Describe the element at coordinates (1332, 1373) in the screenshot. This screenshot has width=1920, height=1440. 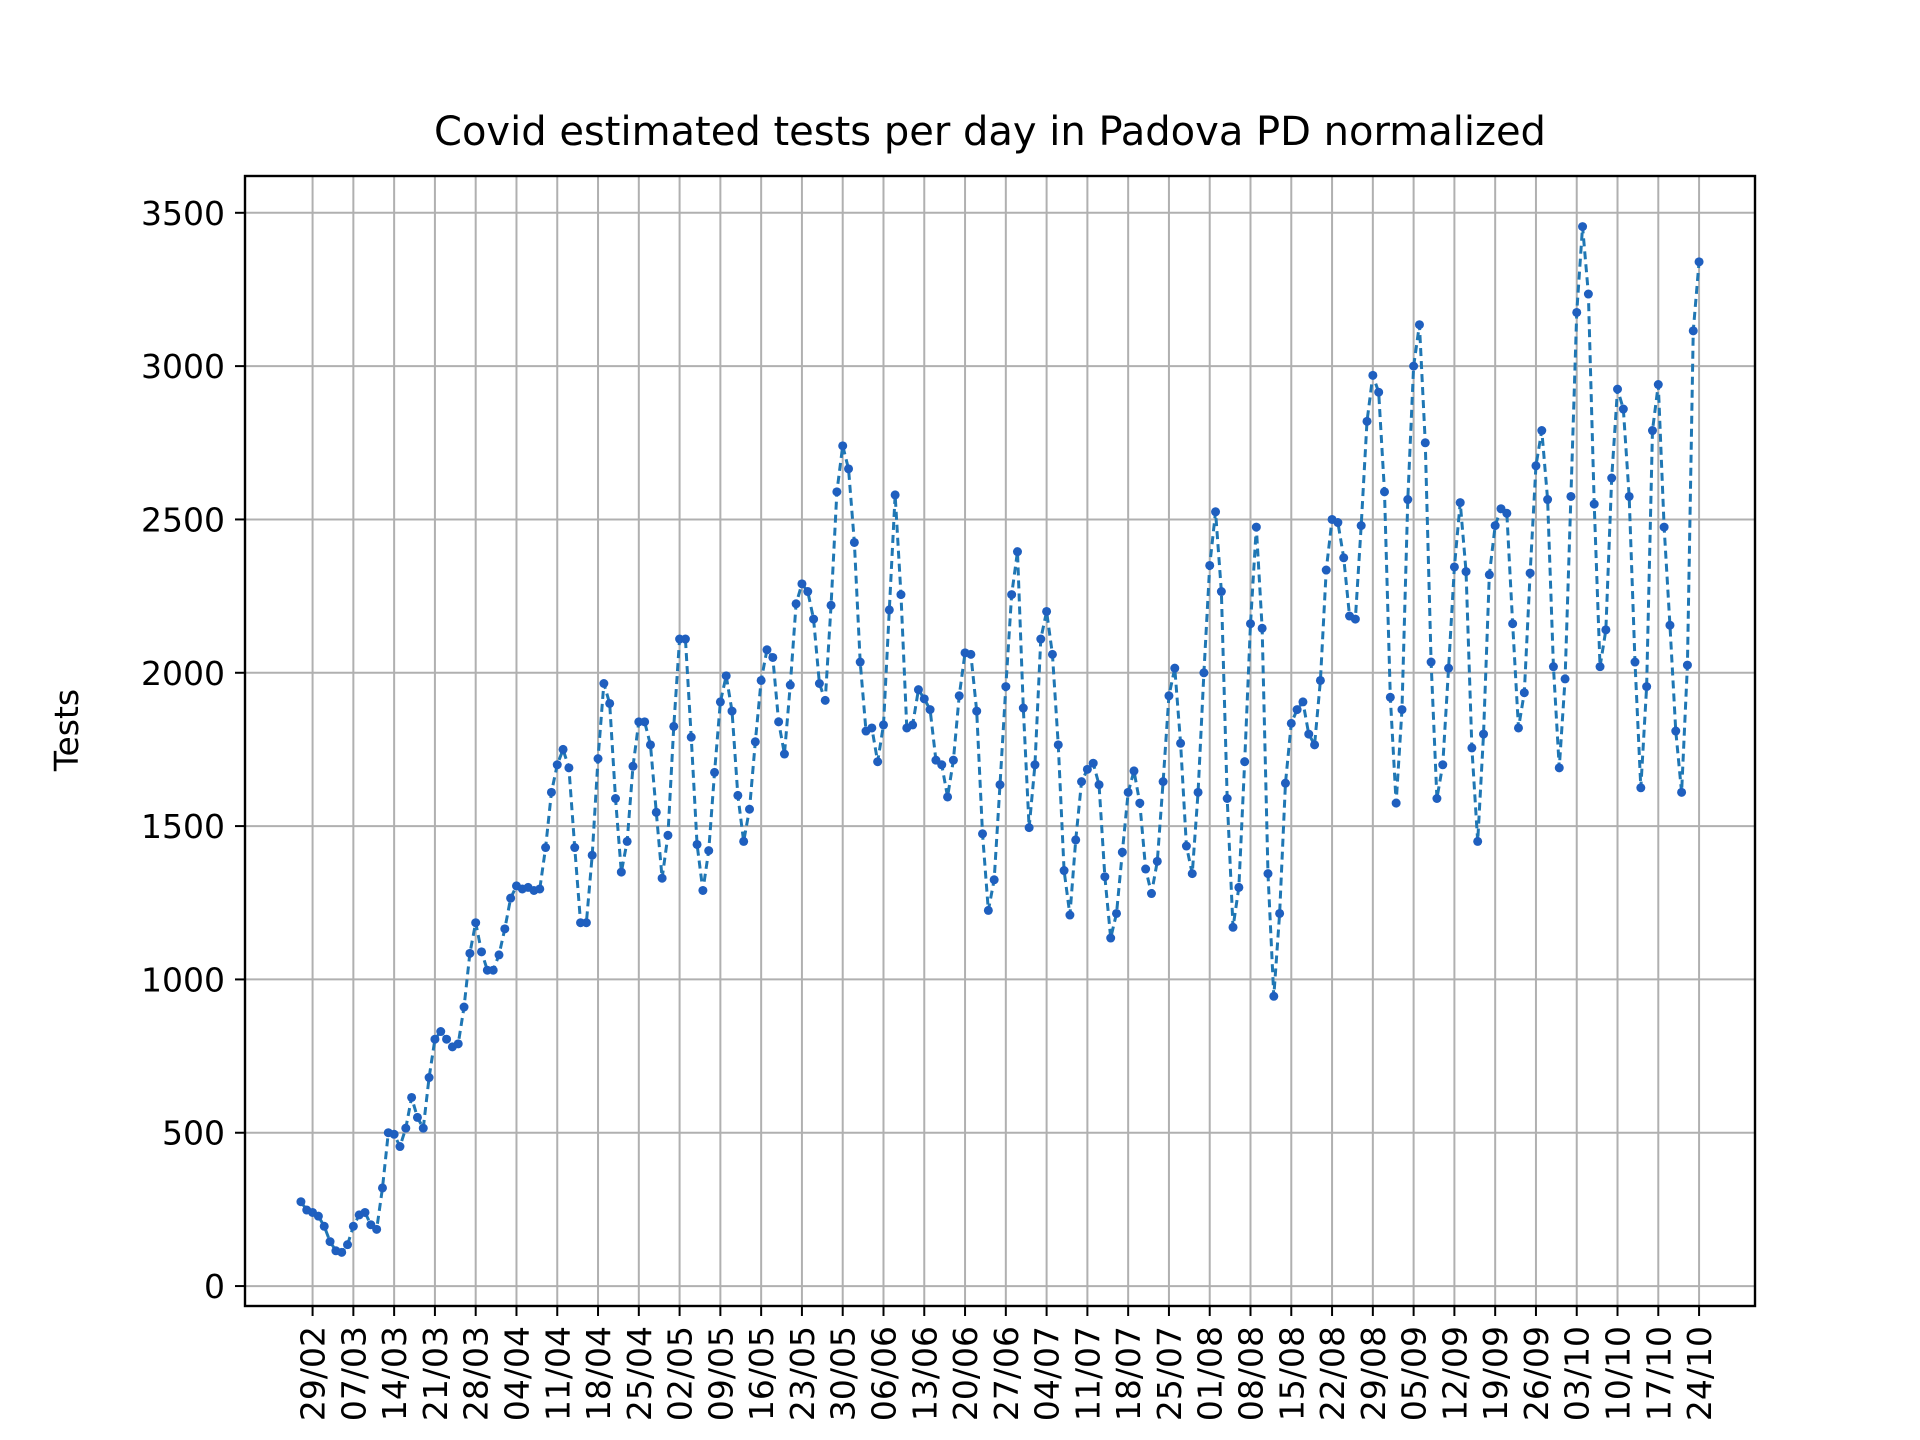
I see `x-tick-label: 22/08` at that location.